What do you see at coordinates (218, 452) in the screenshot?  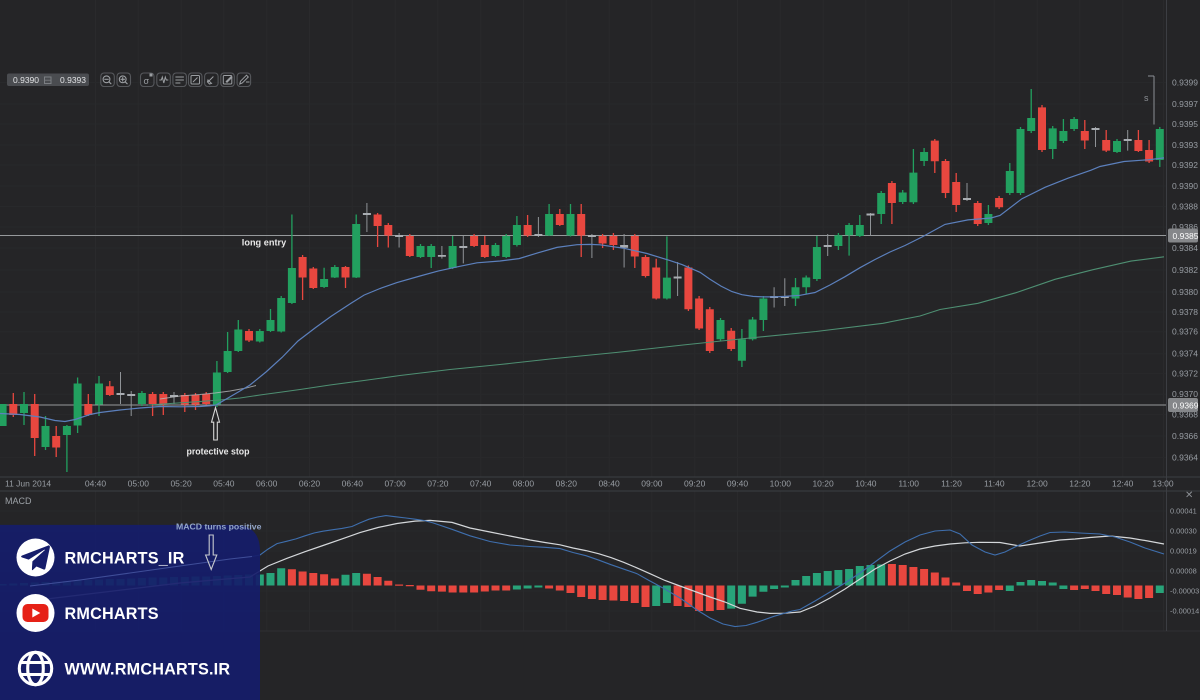 I see `svg-text: protective stop` at bounding box center [218, 452].